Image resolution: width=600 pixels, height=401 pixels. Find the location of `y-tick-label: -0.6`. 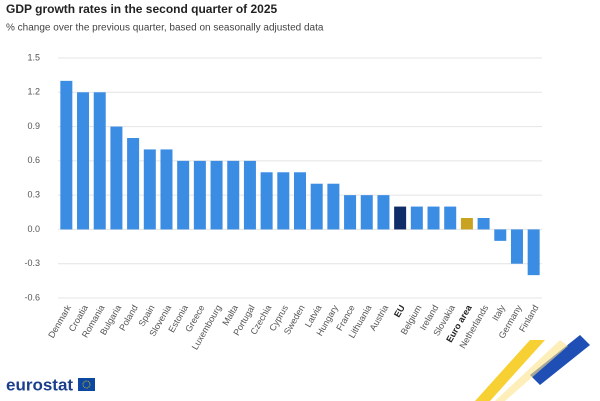

y-tick-label: -0.6 is located at coordinates (32, 297).